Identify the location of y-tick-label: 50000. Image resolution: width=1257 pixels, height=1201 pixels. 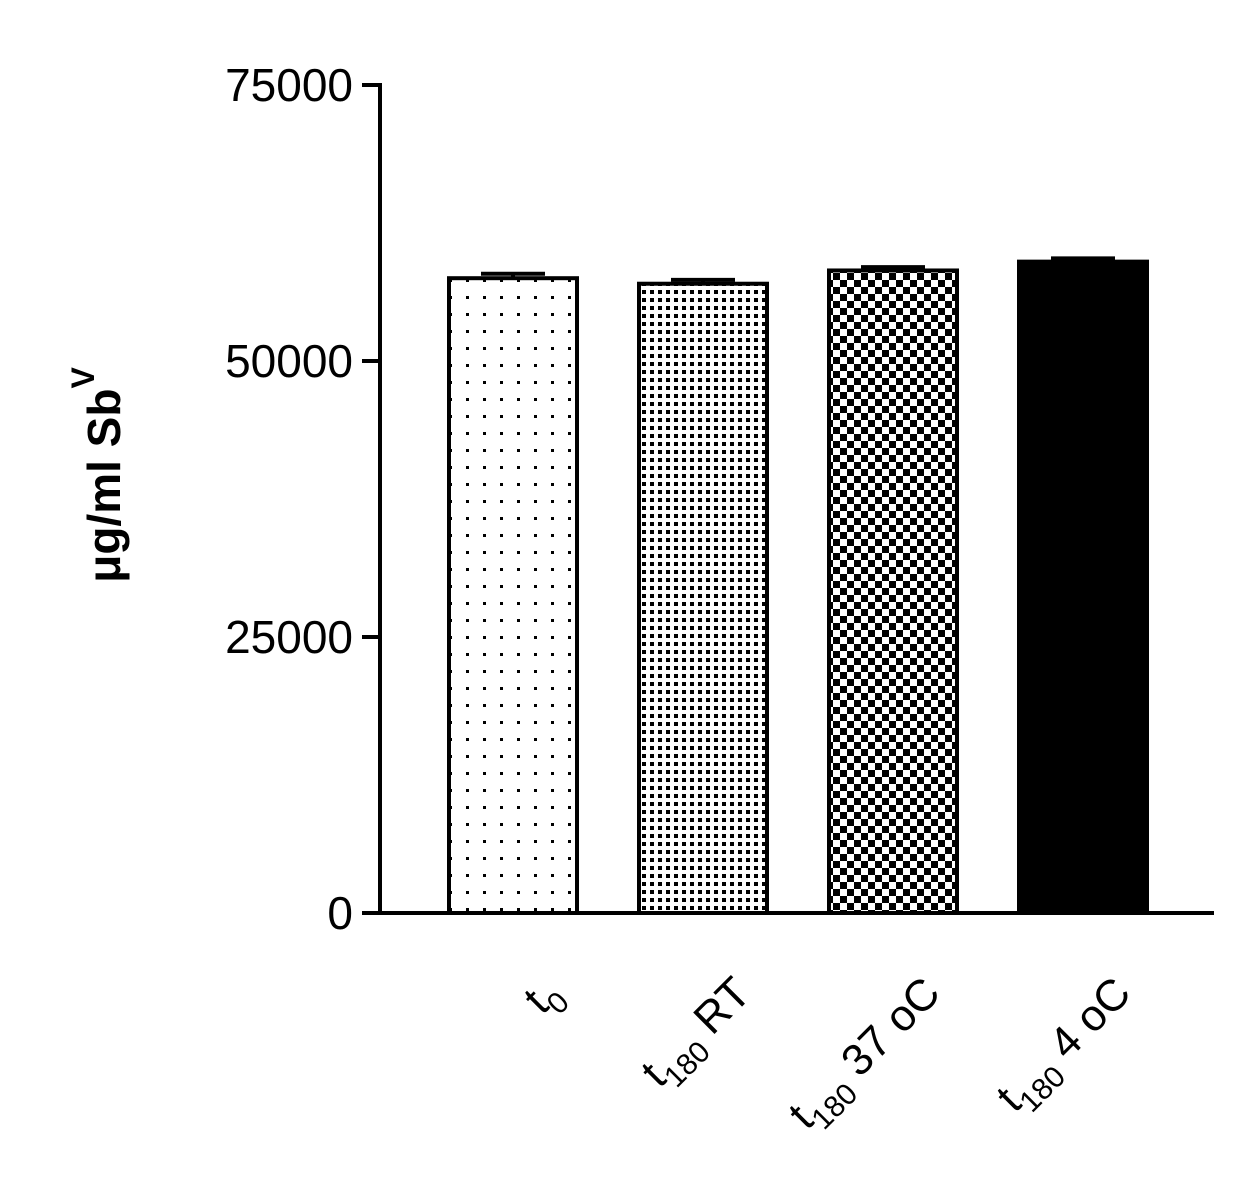
(289, 361).